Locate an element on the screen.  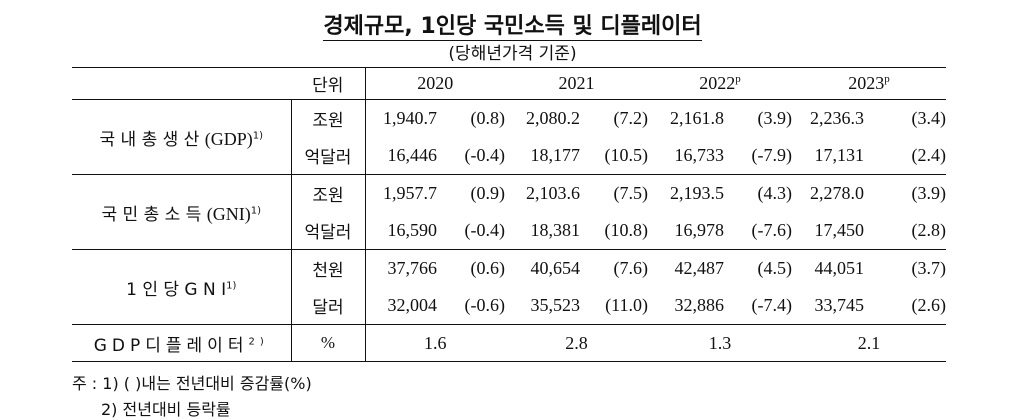
deflator-value: 1.3 is located at coordinates (720, 343).